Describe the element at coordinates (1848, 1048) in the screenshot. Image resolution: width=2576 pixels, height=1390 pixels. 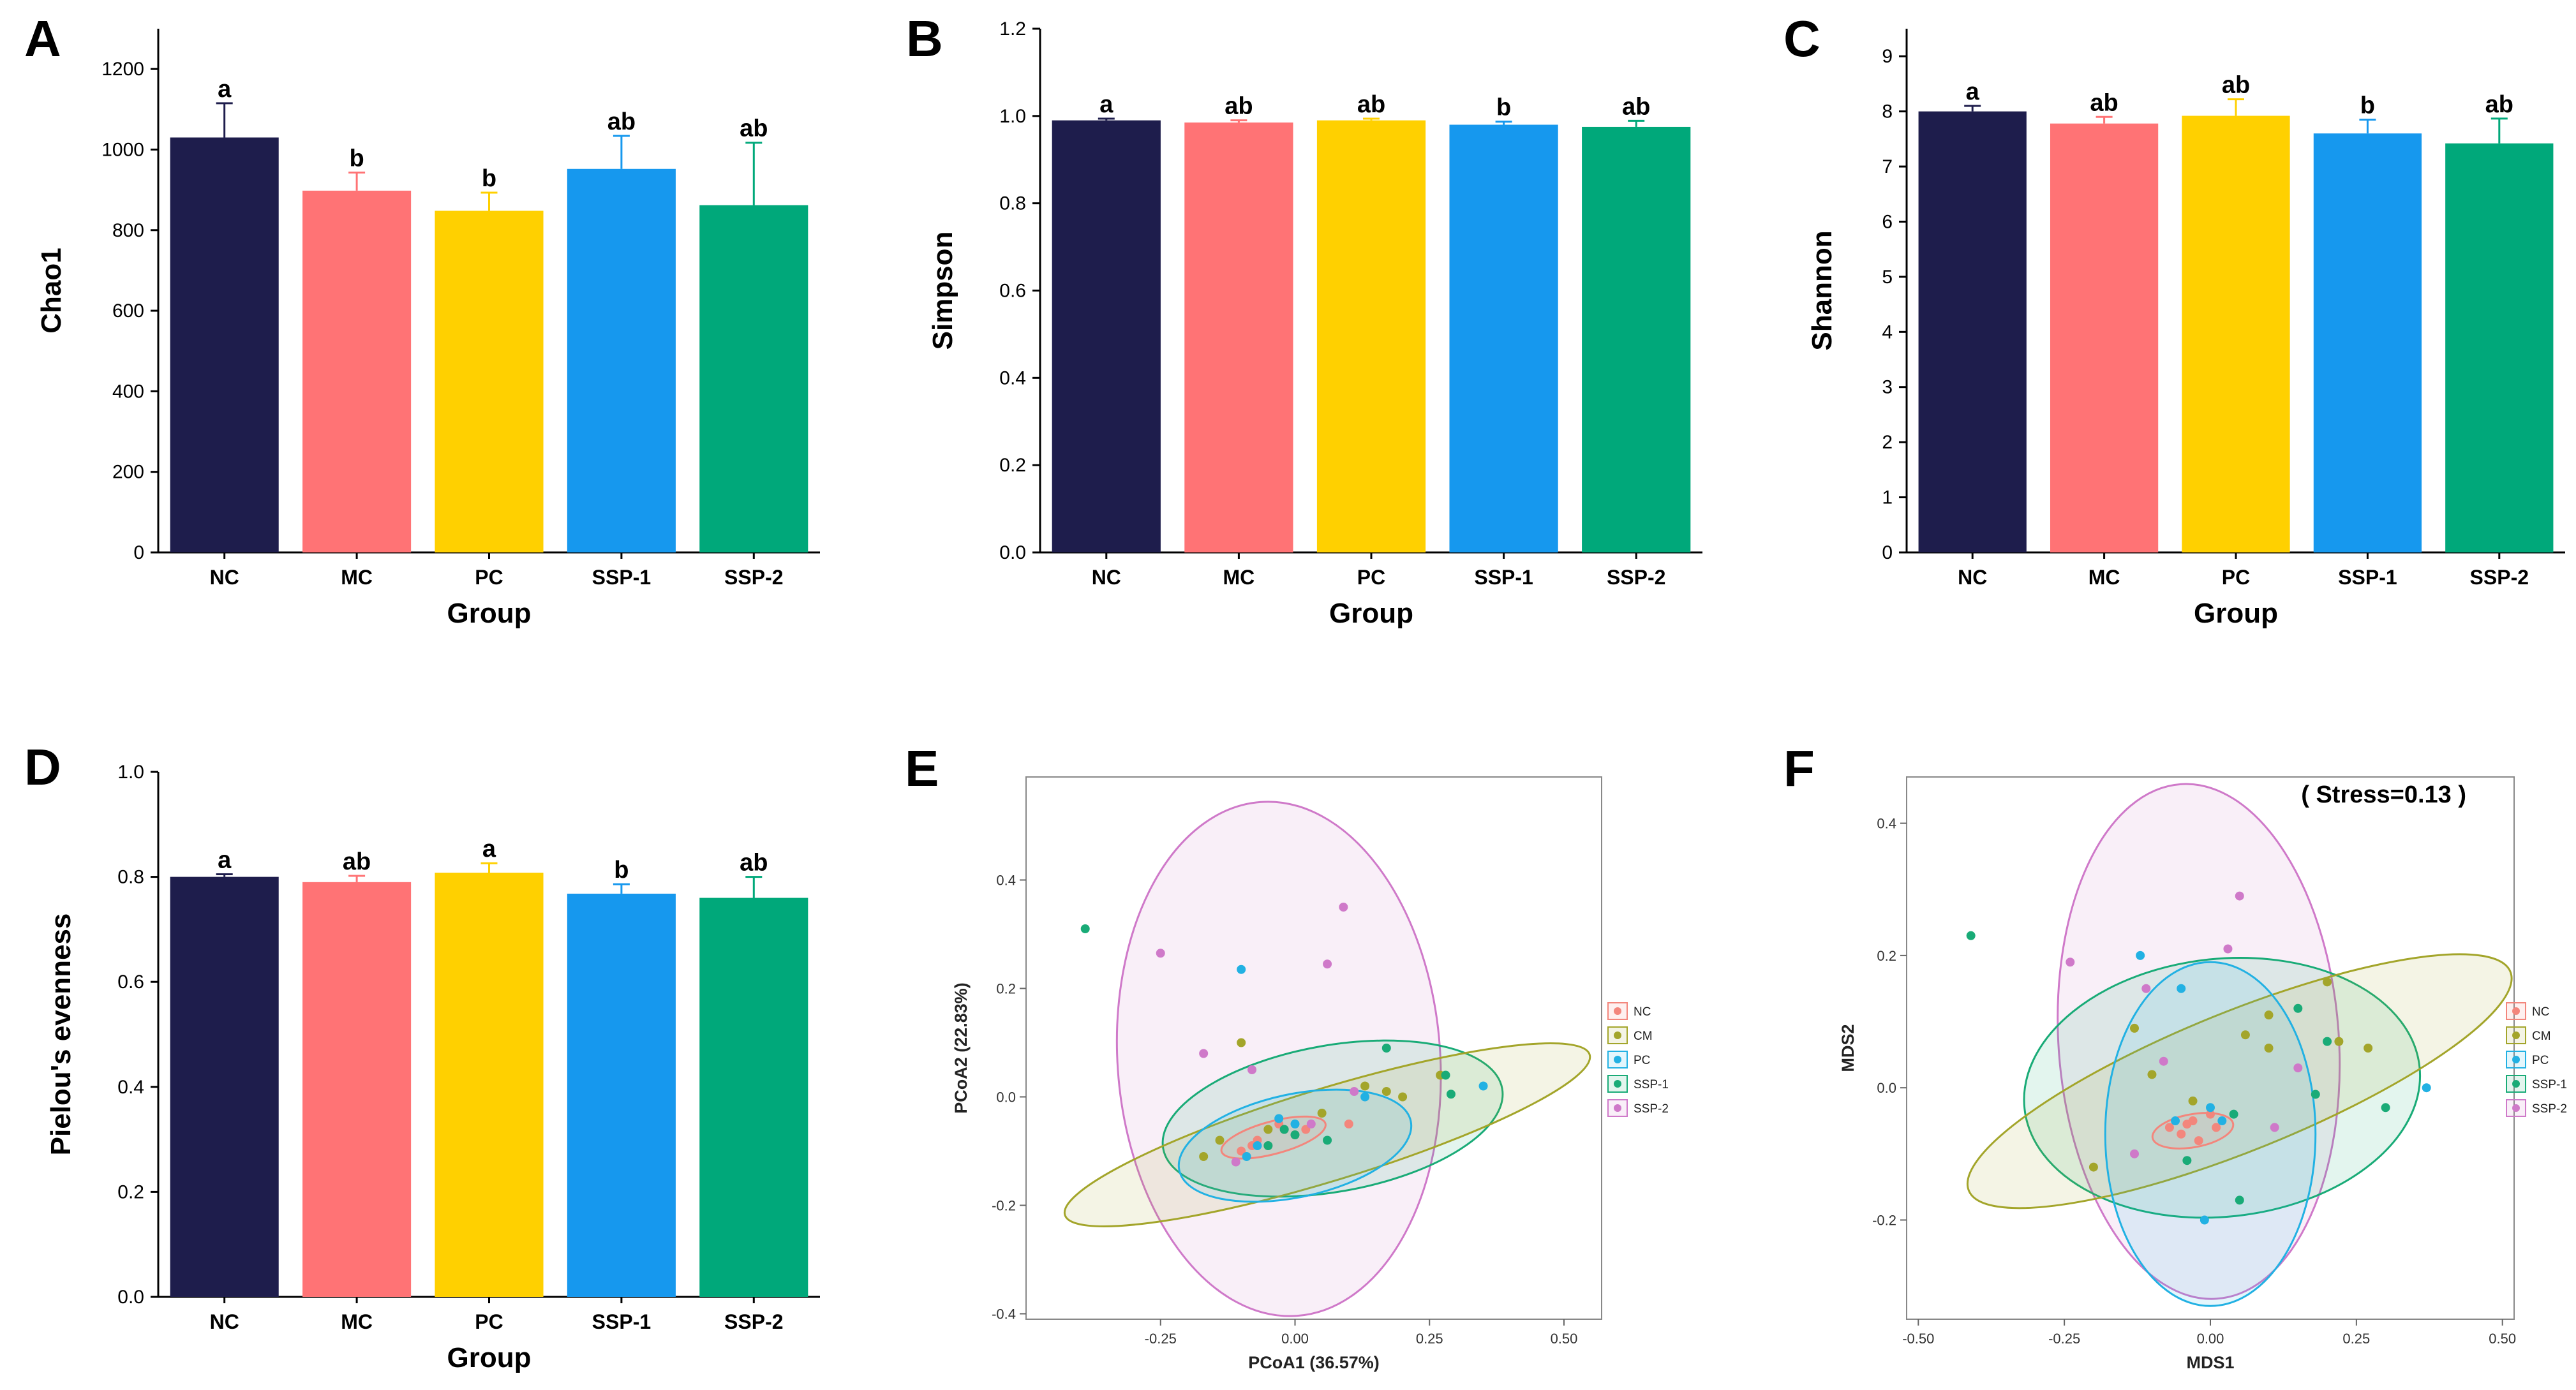
I see `y-axis-title: MDS2` at that location.